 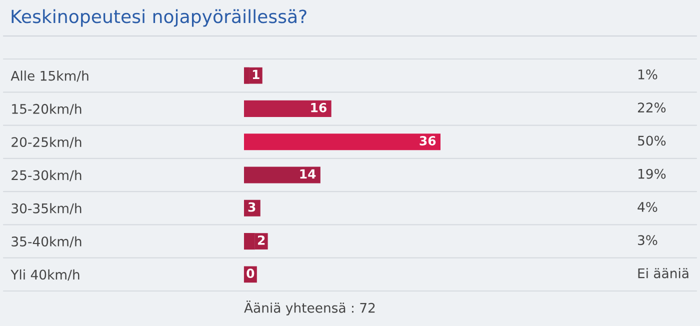 I want to click on text: 4%, so click(x=648, y=207).